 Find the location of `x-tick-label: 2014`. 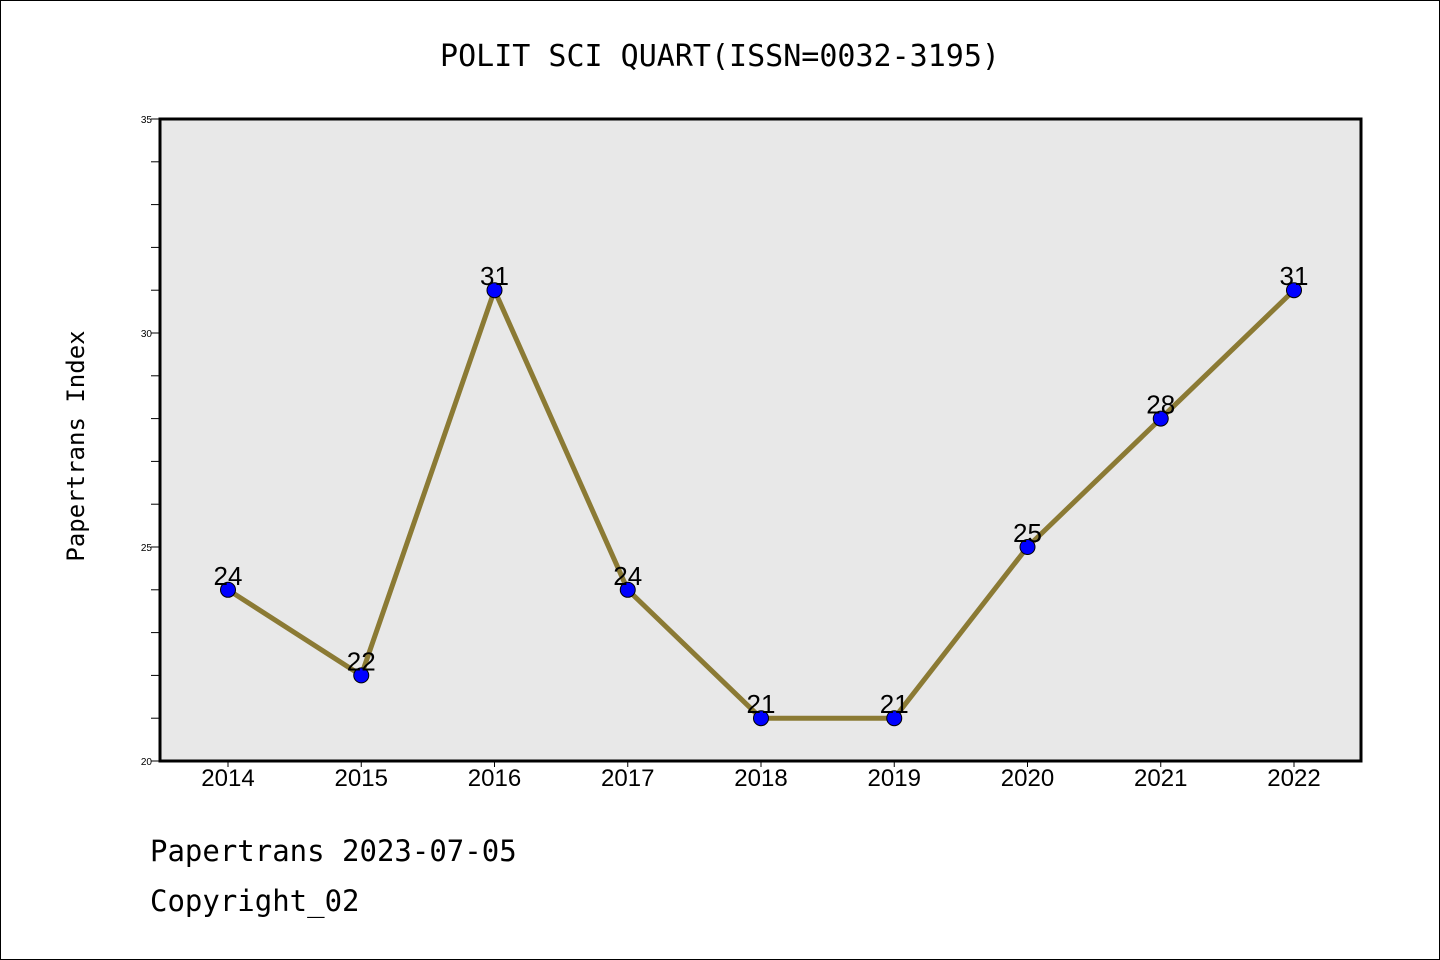

x-tick-label: 2014 is located at coordinates (227, 778).